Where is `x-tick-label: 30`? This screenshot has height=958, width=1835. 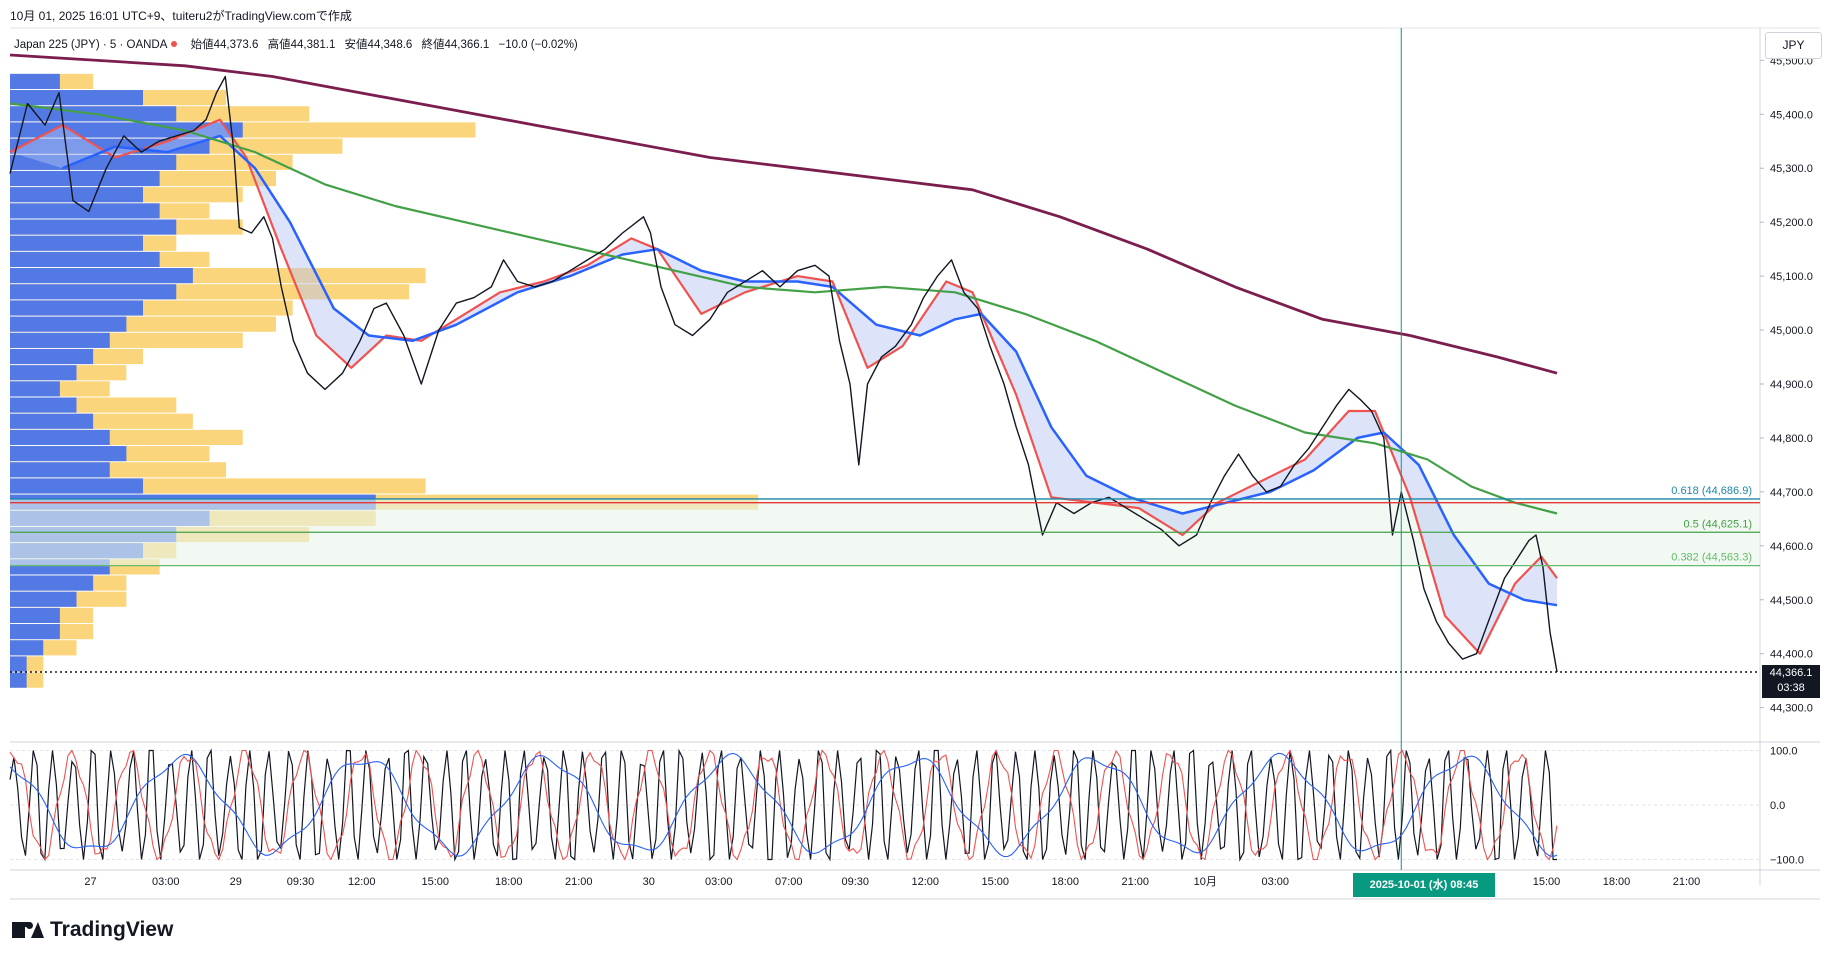 x-tick-label: 30 is located at coordinates (649, 882).